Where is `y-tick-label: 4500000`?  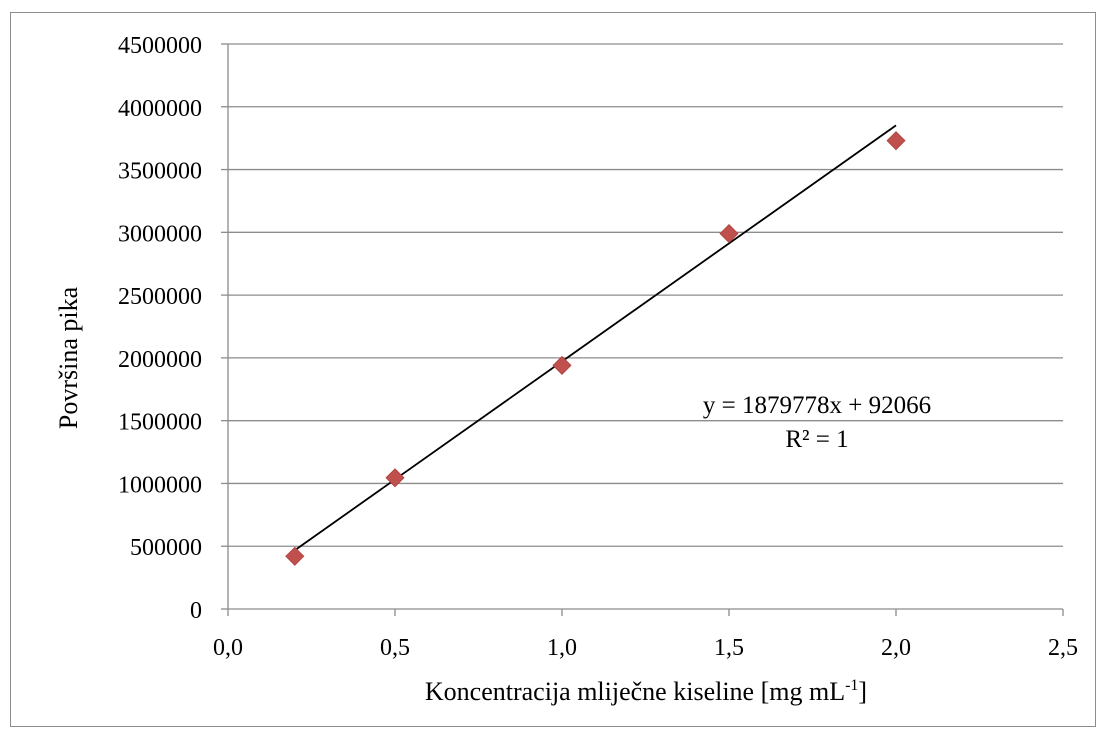
y-tick-label: 4500000 is located at coordinates (160, 46).